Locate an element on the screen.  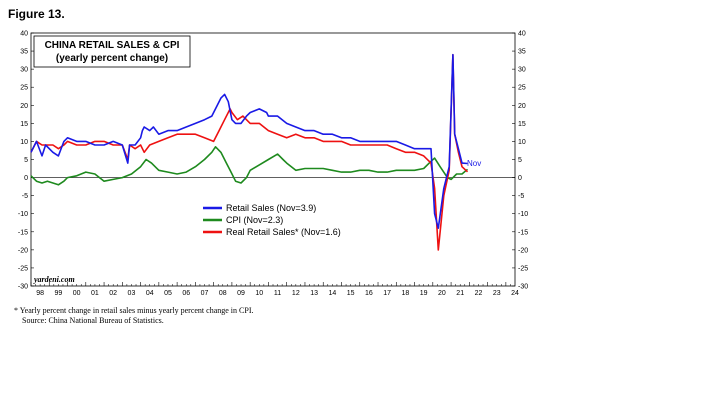
x-tick-label: 04 is located at coordinates (150, 293).